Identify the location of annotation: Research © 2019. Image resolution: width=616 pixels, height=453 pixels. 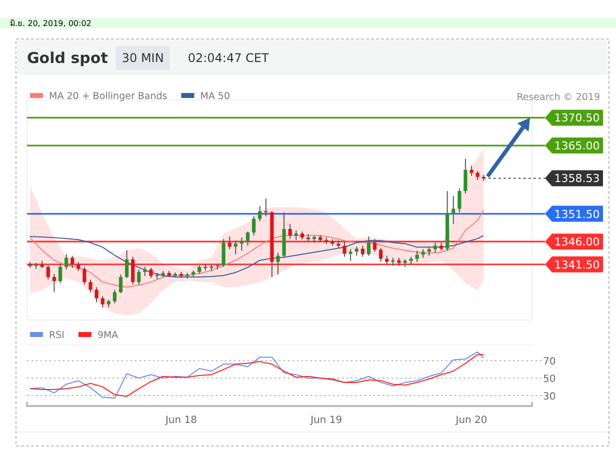
(558, 97).